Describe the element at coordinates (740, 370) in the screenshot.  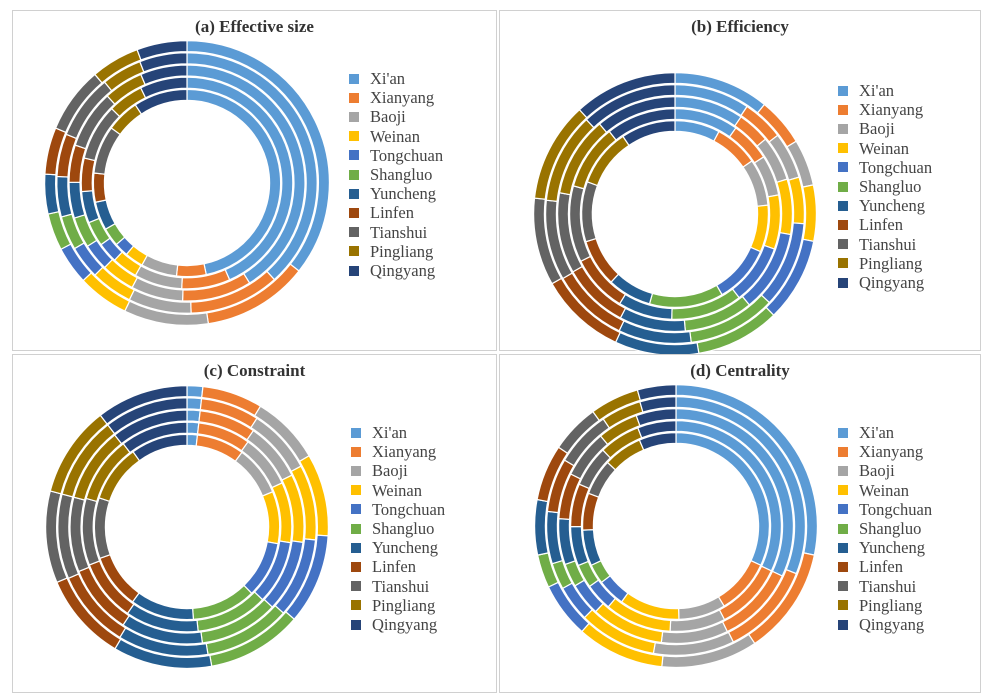
I see `chart-title: (d) Centrality` at that location.